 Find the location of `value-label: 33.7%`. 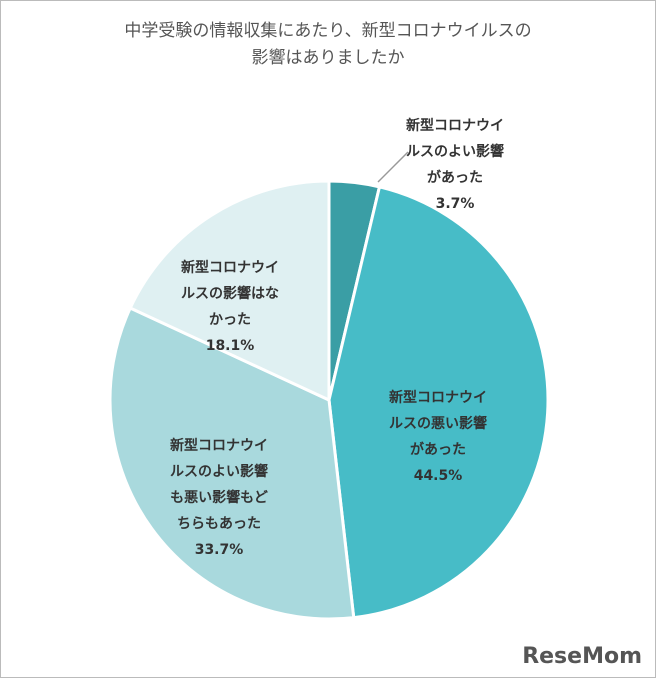

value-label: 33.7% is located at coordinates (219, 550).